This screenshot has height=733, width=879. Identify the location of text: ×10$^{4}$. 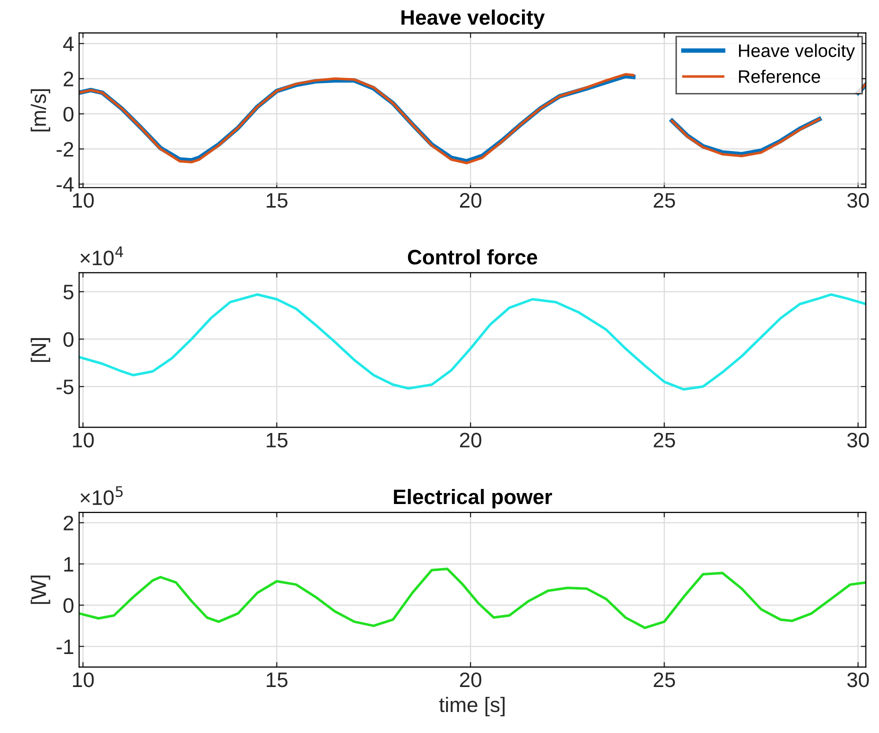
(102, 256).